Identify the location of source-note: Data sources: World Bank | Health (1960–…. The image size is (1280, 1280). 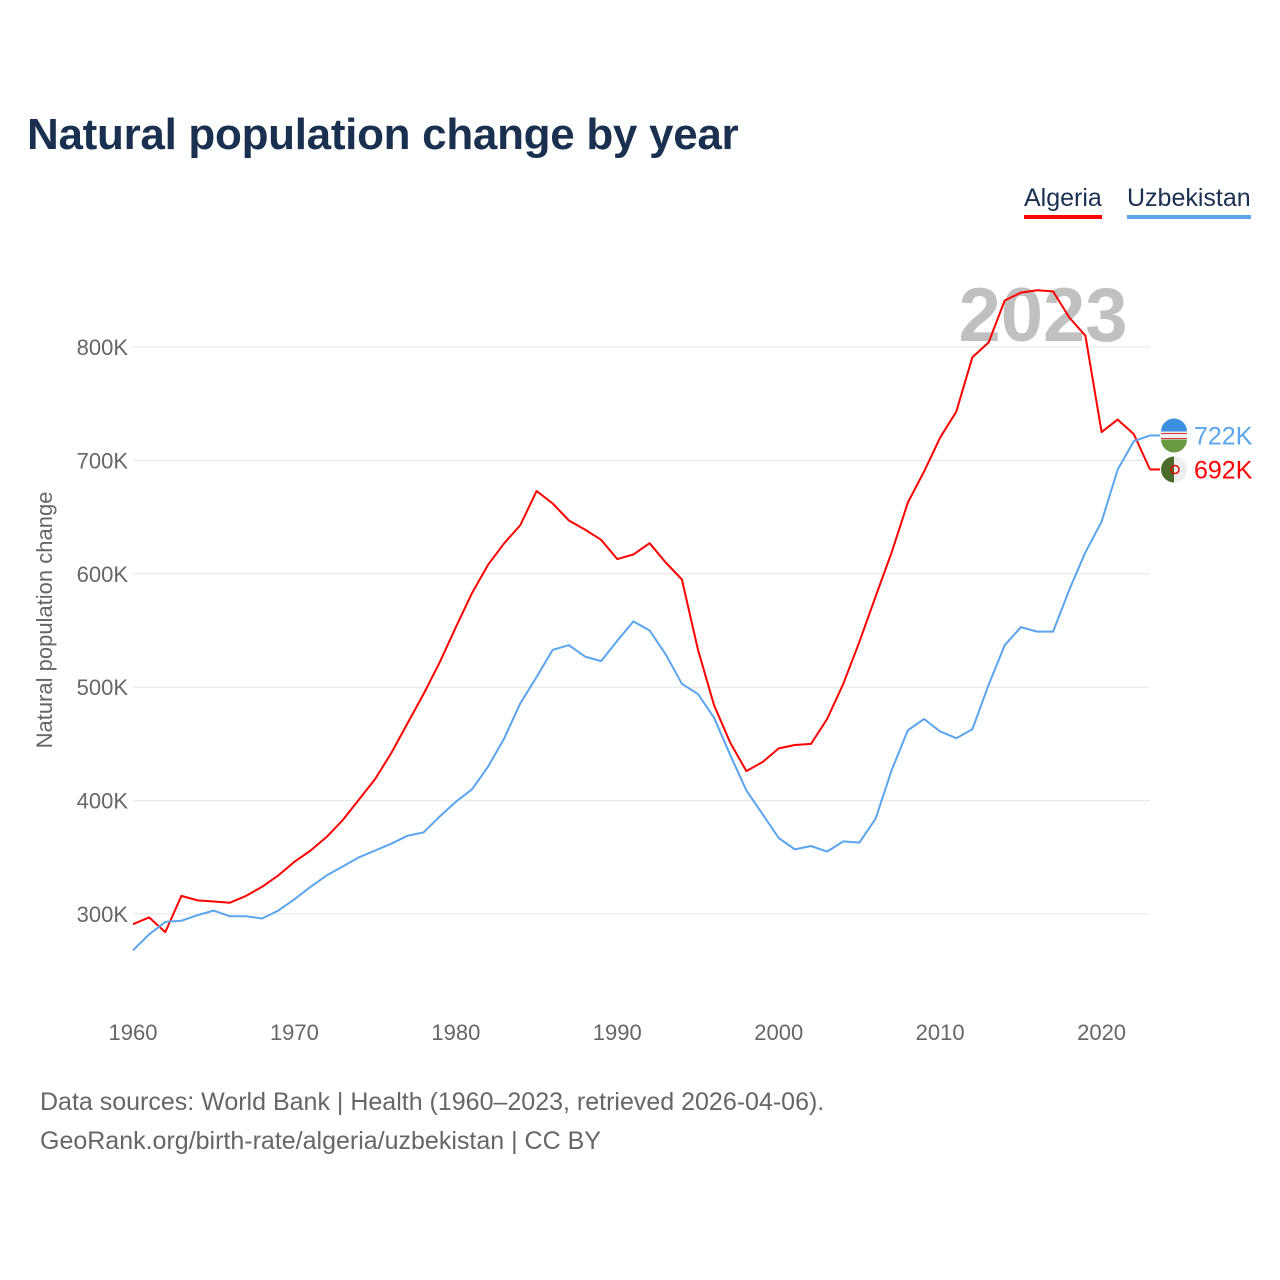
(432, 1102).